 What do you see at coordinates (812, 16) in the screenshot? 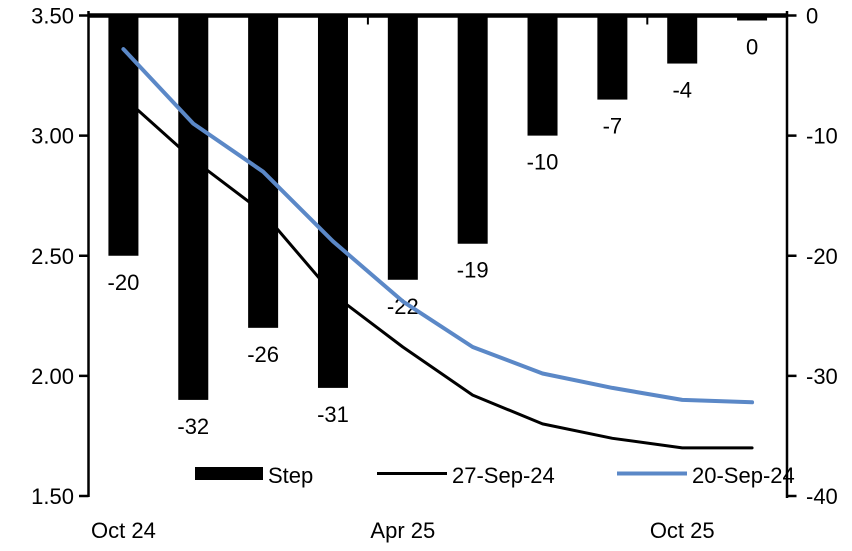
I see `right-axis-tick-label: 0` at bounding box center [812, 16].